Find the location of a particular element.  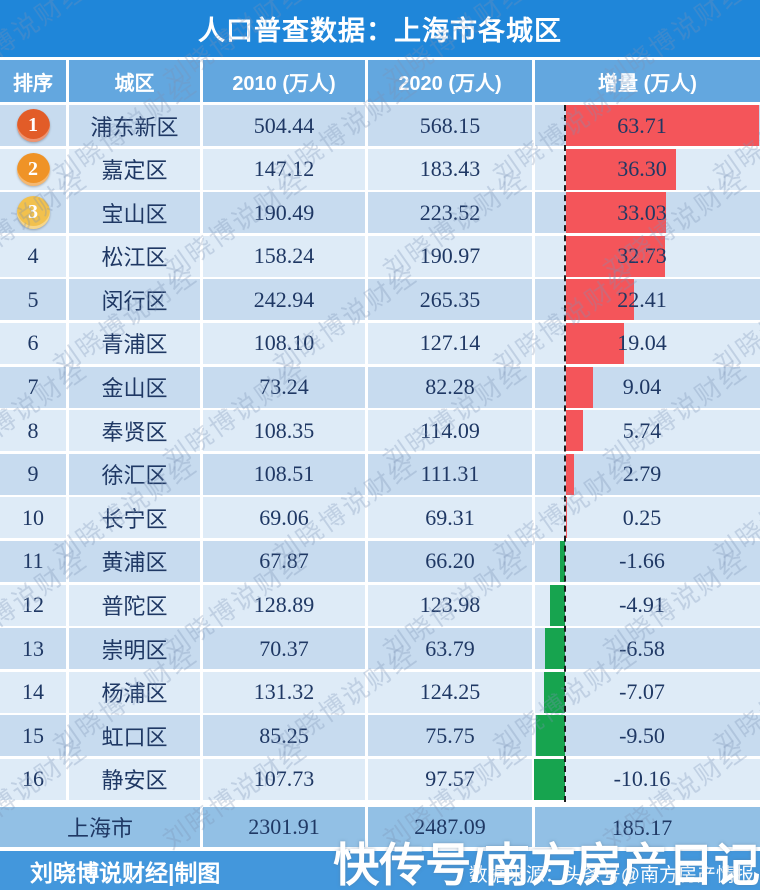

rank-cell: 6 is located at coordinates (33, 343).